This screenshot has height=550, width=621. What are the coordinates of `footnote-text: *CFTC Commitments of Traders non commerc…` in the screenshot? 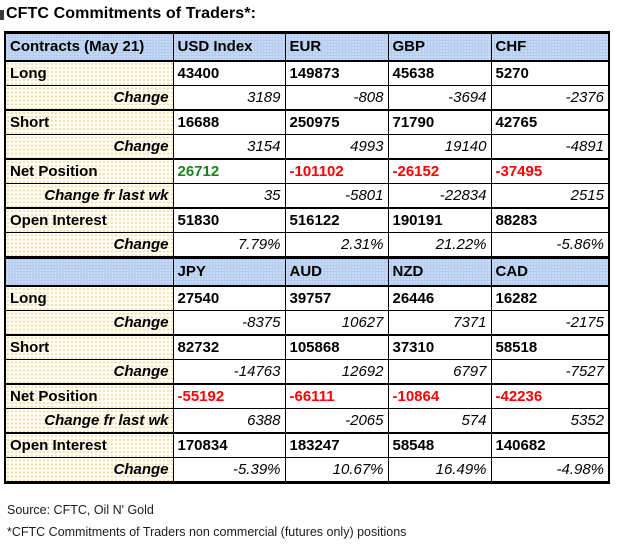 It's located at (207, 532).